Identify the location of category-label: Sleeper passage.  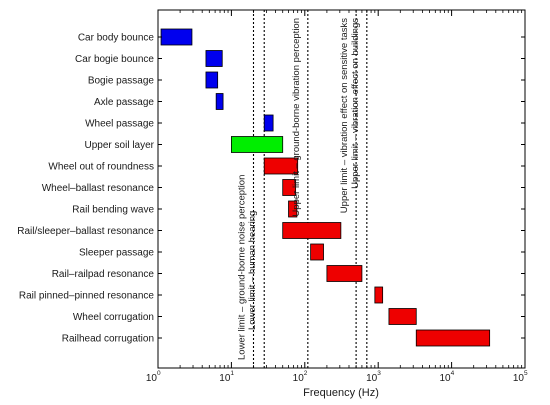
(116, 253).